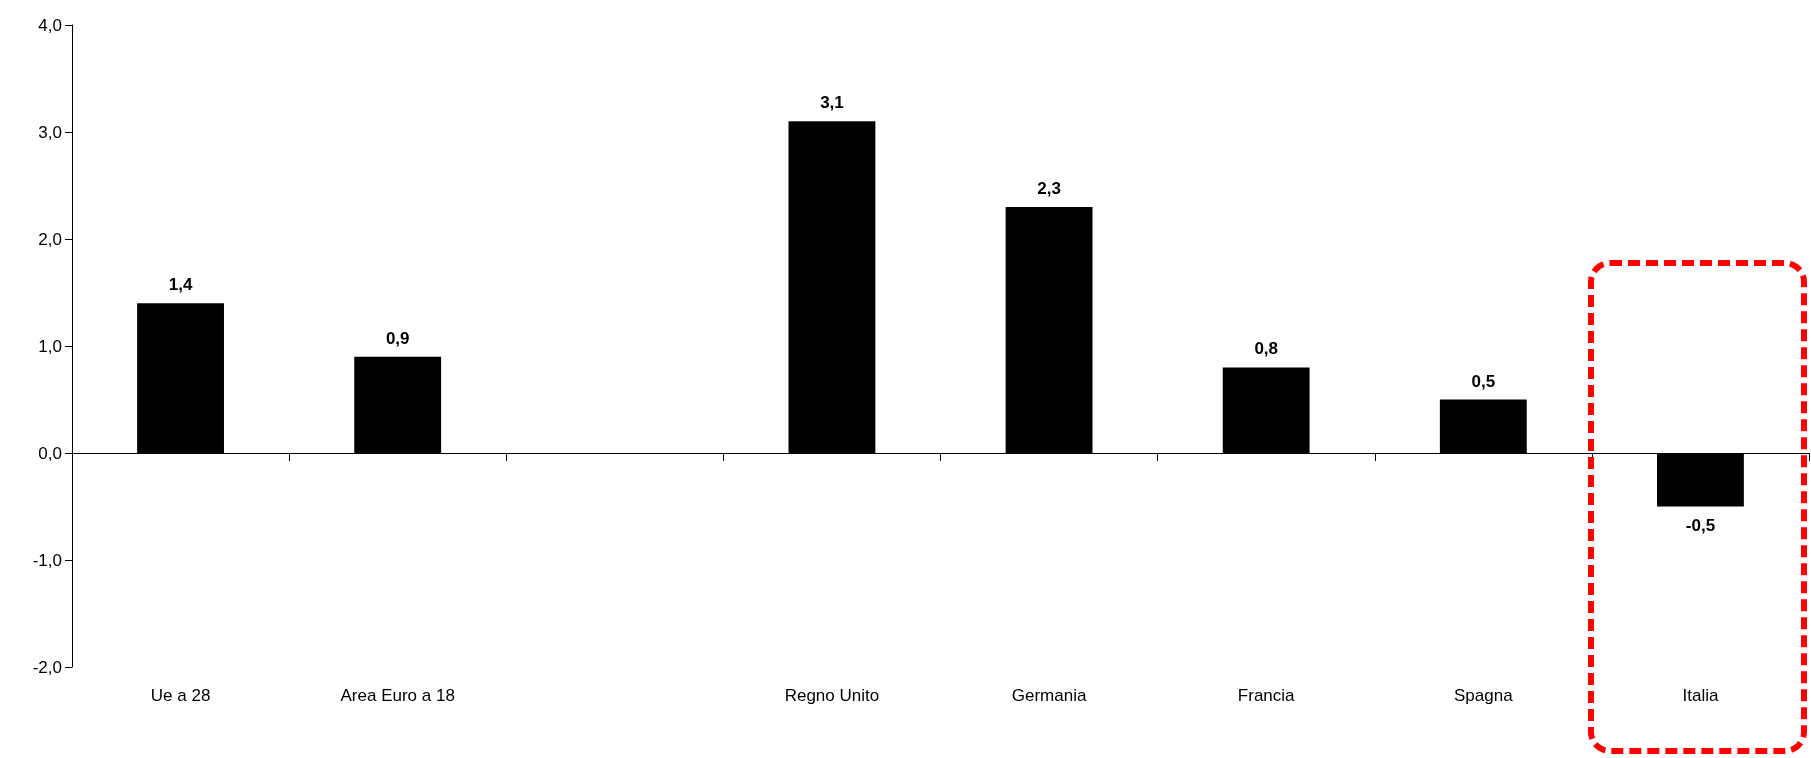 The height and width of the screenshot is (758, 1811). Describe the element at coordinates (47, 667) in the screenshot. I see `y-tick-label: -2,0` at that location.